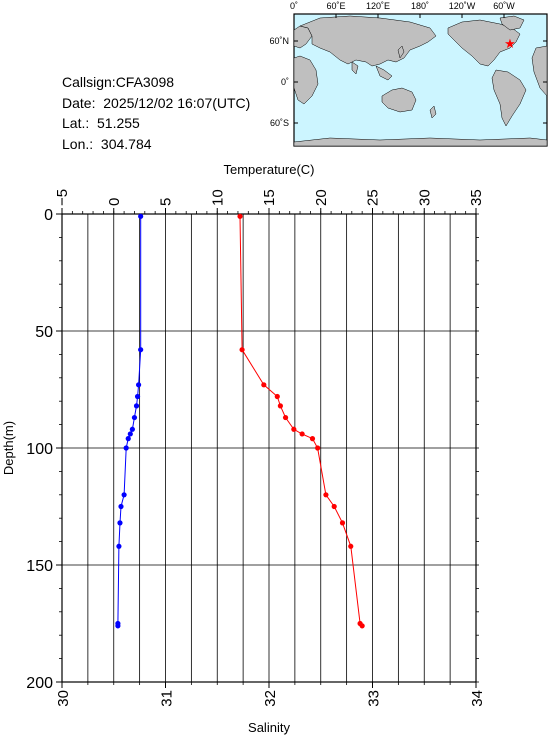  Describe the element at coordinates (101, 123) in the screenshot. I see `latitude-text: Lat.: 51.255` at that location.